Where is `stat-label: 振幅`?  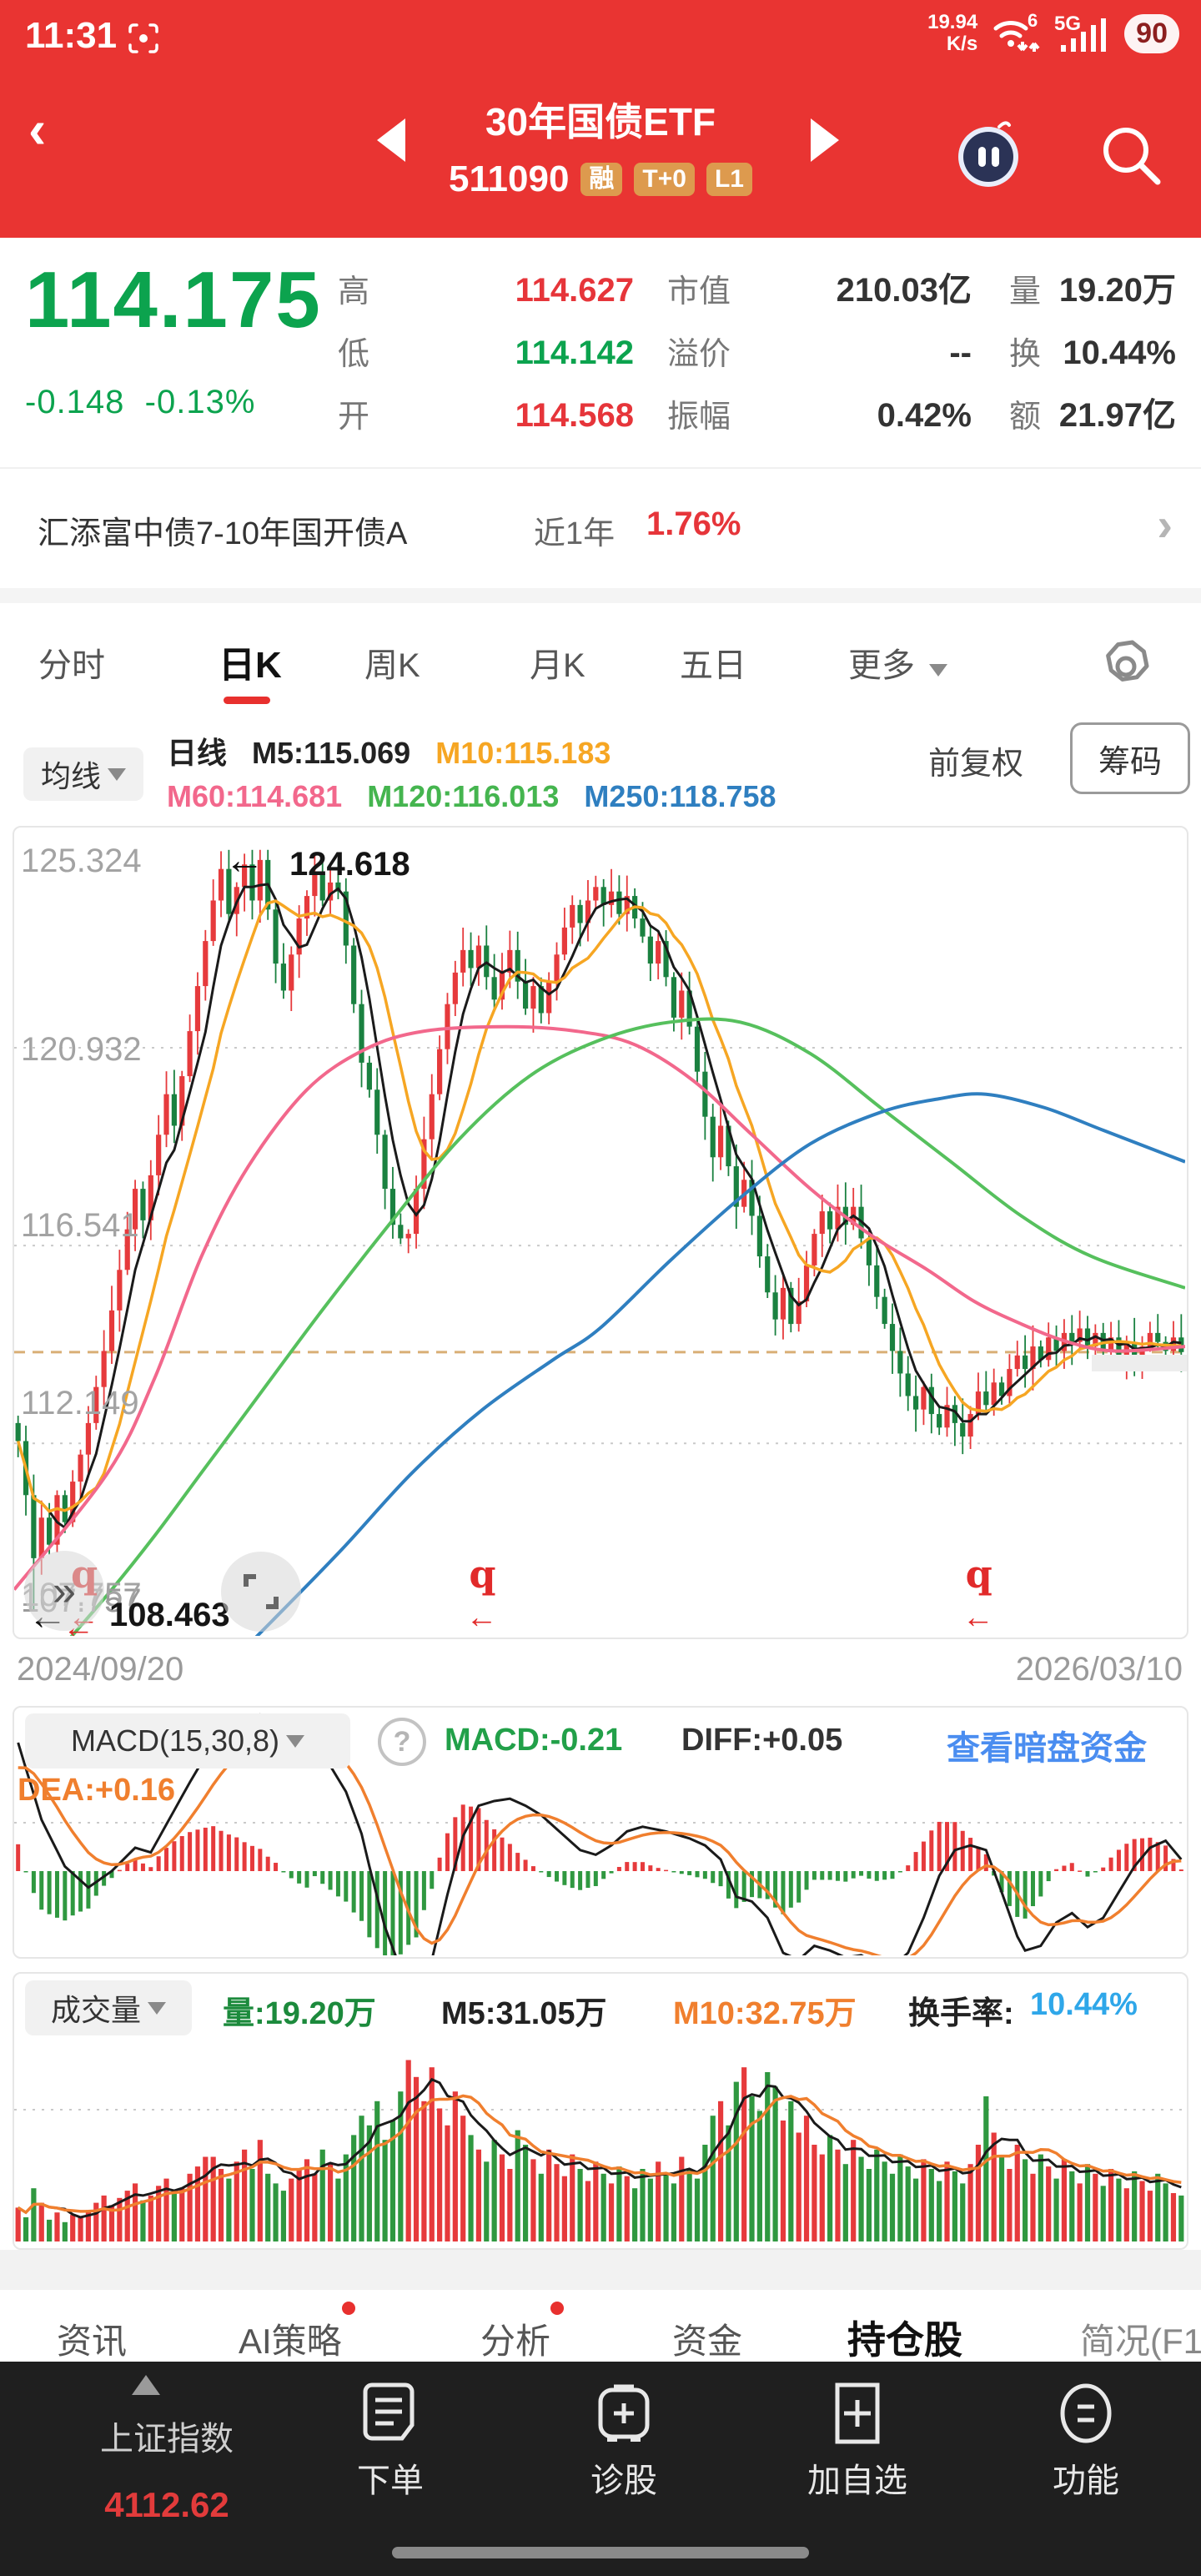
stat-label: 振幅 is located at coordinates (699, 417).